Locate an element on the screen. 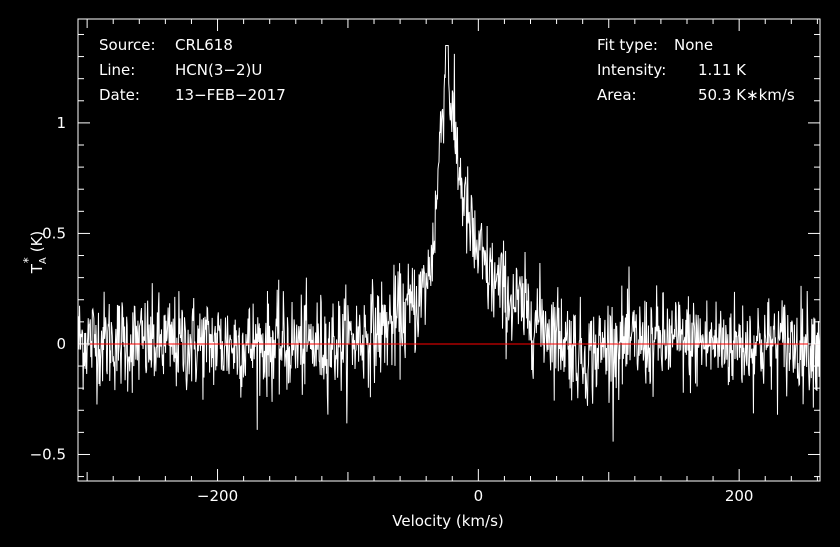 This screenshot has width=840, height=547. x-tick-label: 200 is located at coordinates (739, 496).